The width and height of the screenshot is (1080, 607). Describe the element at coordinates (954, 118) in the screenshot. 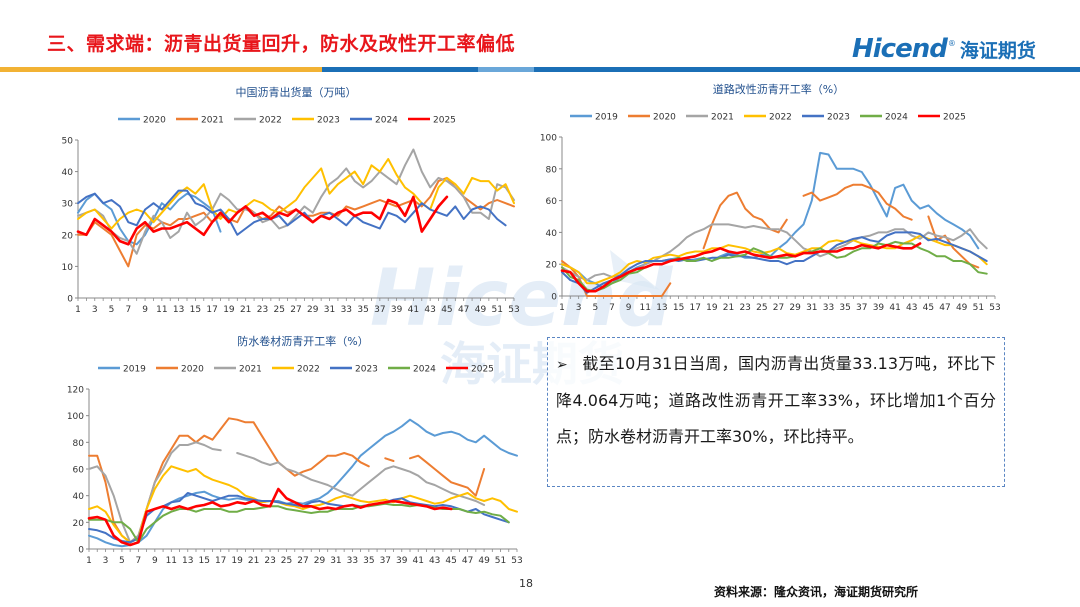

I see `legend-label-2025: 2025` at that location.